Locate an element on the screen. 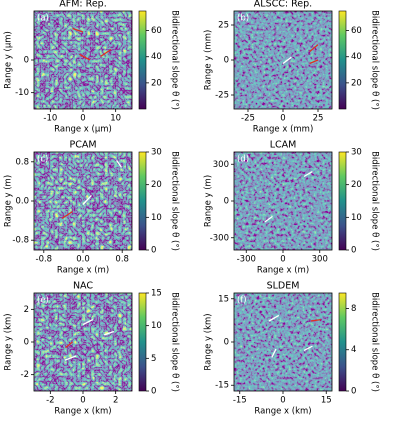  colorbar-tick-label: 5 is located at coordinates (153, 359).